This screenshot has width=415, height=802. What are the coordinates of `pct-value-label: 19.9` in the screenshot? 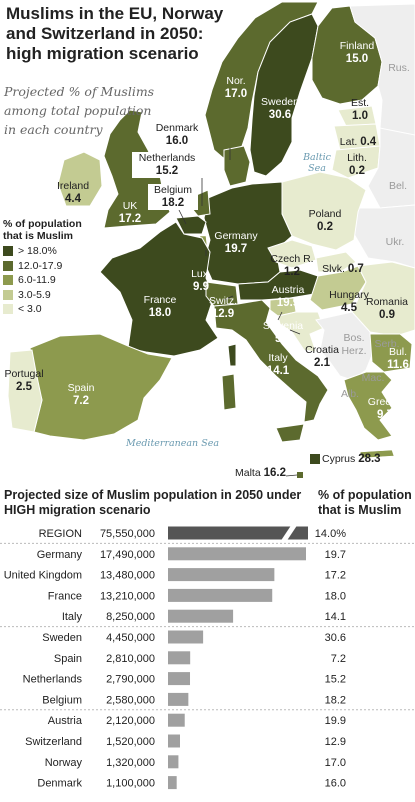 It's located at (335, 721).